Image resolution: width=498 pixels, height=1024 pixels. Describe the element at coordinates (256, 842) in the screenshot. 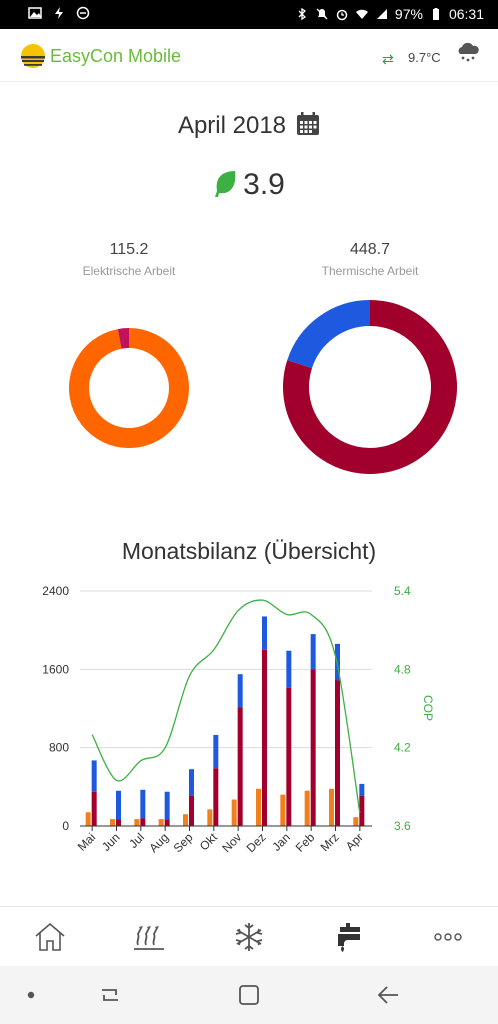

I see `x-tick-label: Dez` at that location.